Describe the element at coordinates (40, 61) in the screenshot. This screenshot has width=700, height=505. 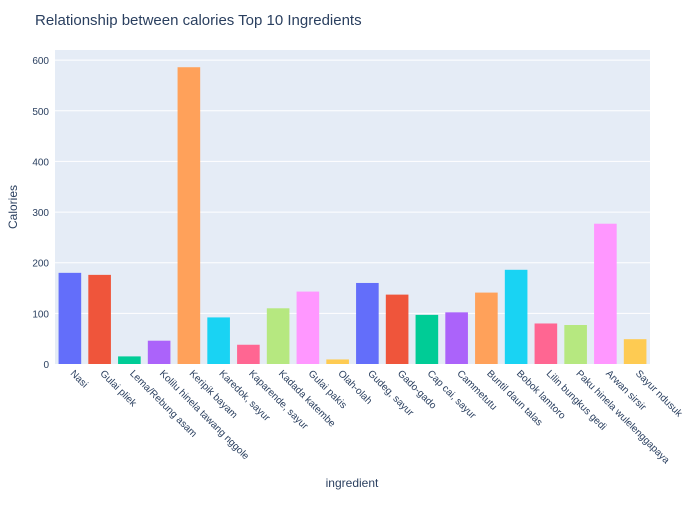
I see `y-tick-label: 600` at that location.